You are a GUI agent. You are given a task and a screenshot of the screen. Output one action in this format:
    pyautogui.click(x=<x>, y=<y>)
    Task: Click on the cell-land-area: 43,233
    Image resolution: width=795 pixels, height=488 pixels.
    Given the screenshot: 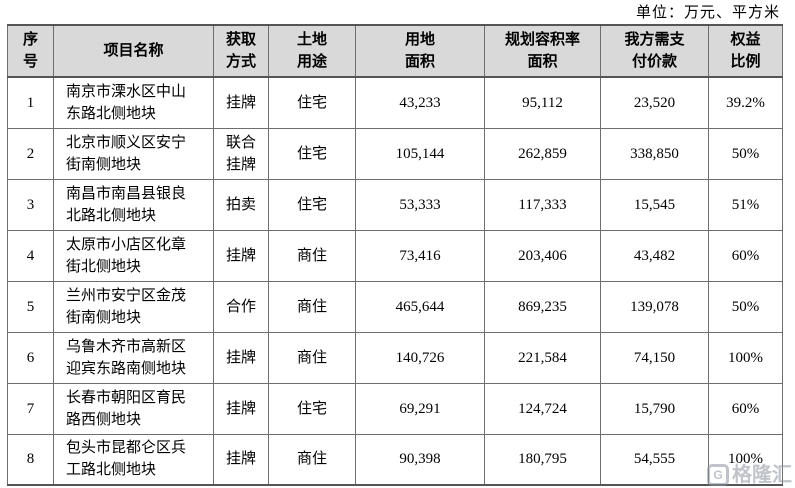 What is the action you would take?
    pyautogui.click(x=420, y=102)
    